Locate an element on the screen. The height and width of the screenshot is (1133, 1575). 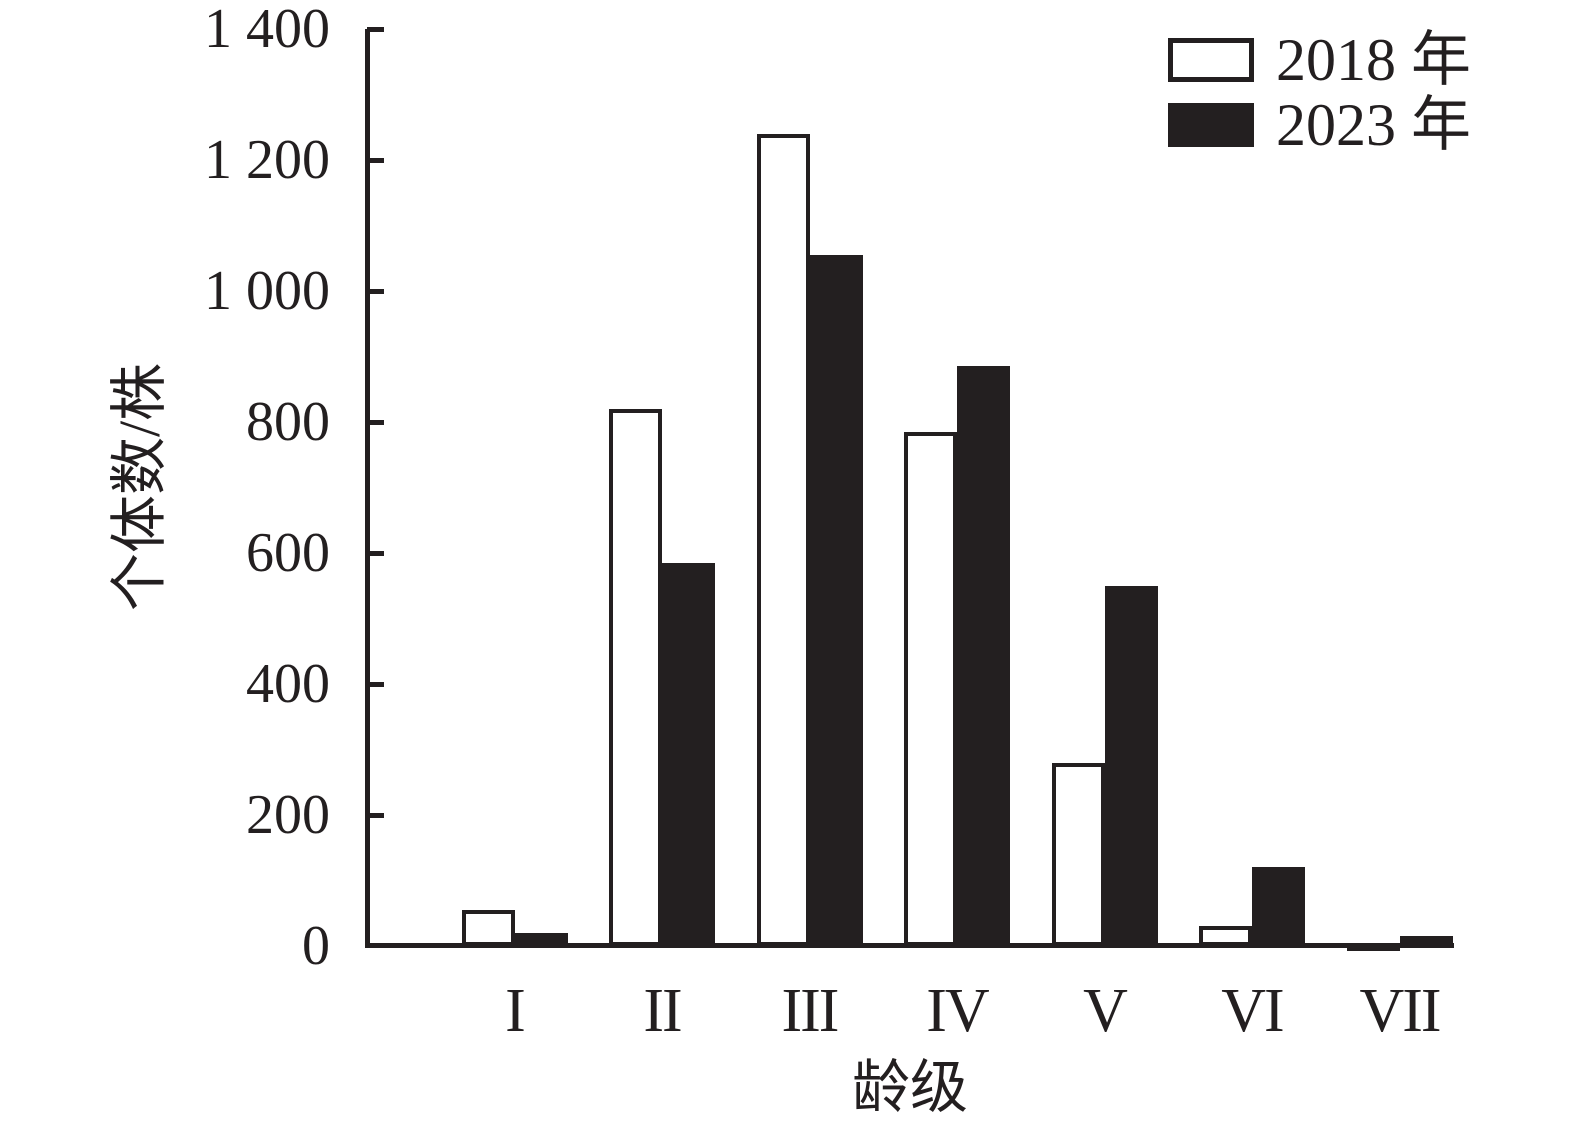
y-tick-label: 400 is located at coordinates (288, 684).